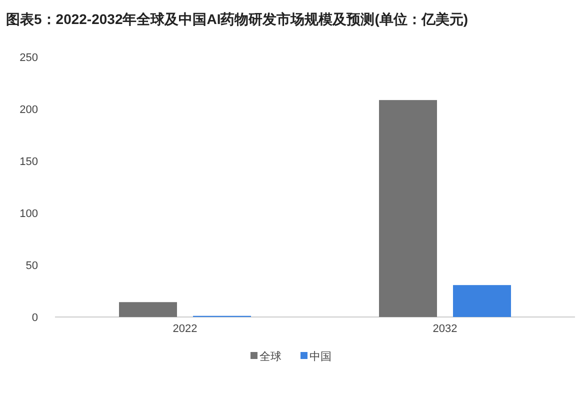 This screenshot has height=417, width=581. What do you see at coordinates (321, 356) in the screenshot?
I see `legend-label: 中国` at bounding box center [321, 356].